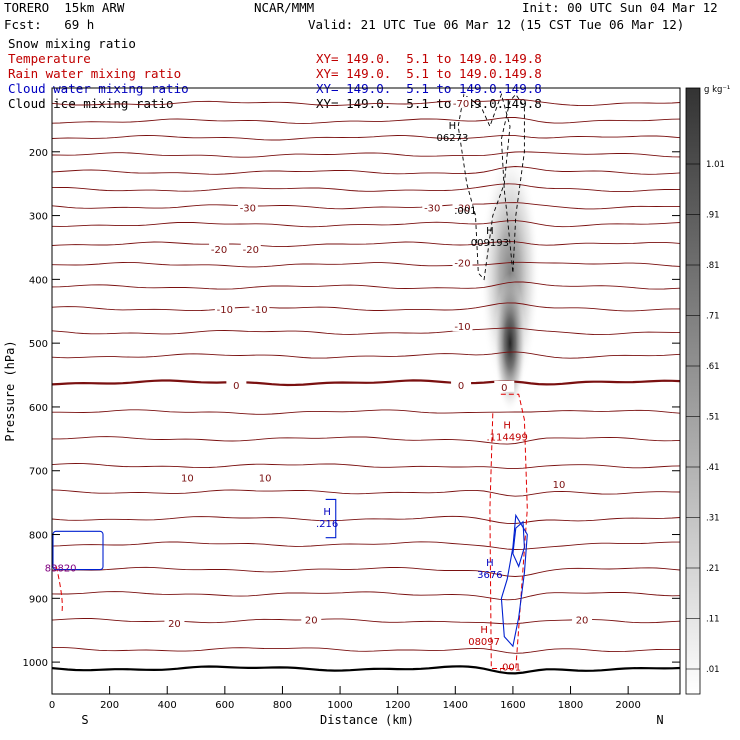  Describe the element at coordinates (490, 243) in the screenshot. I see `max-value-label: 009193` at that location.